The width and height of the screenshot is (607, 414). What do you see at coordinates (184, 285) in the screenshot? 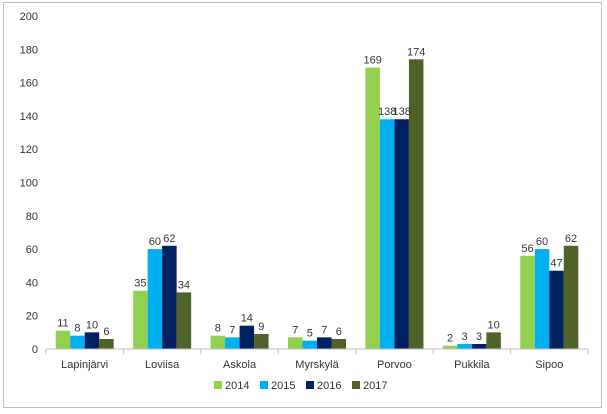
I see `data-label: 34` at bounding box center [184, 285].